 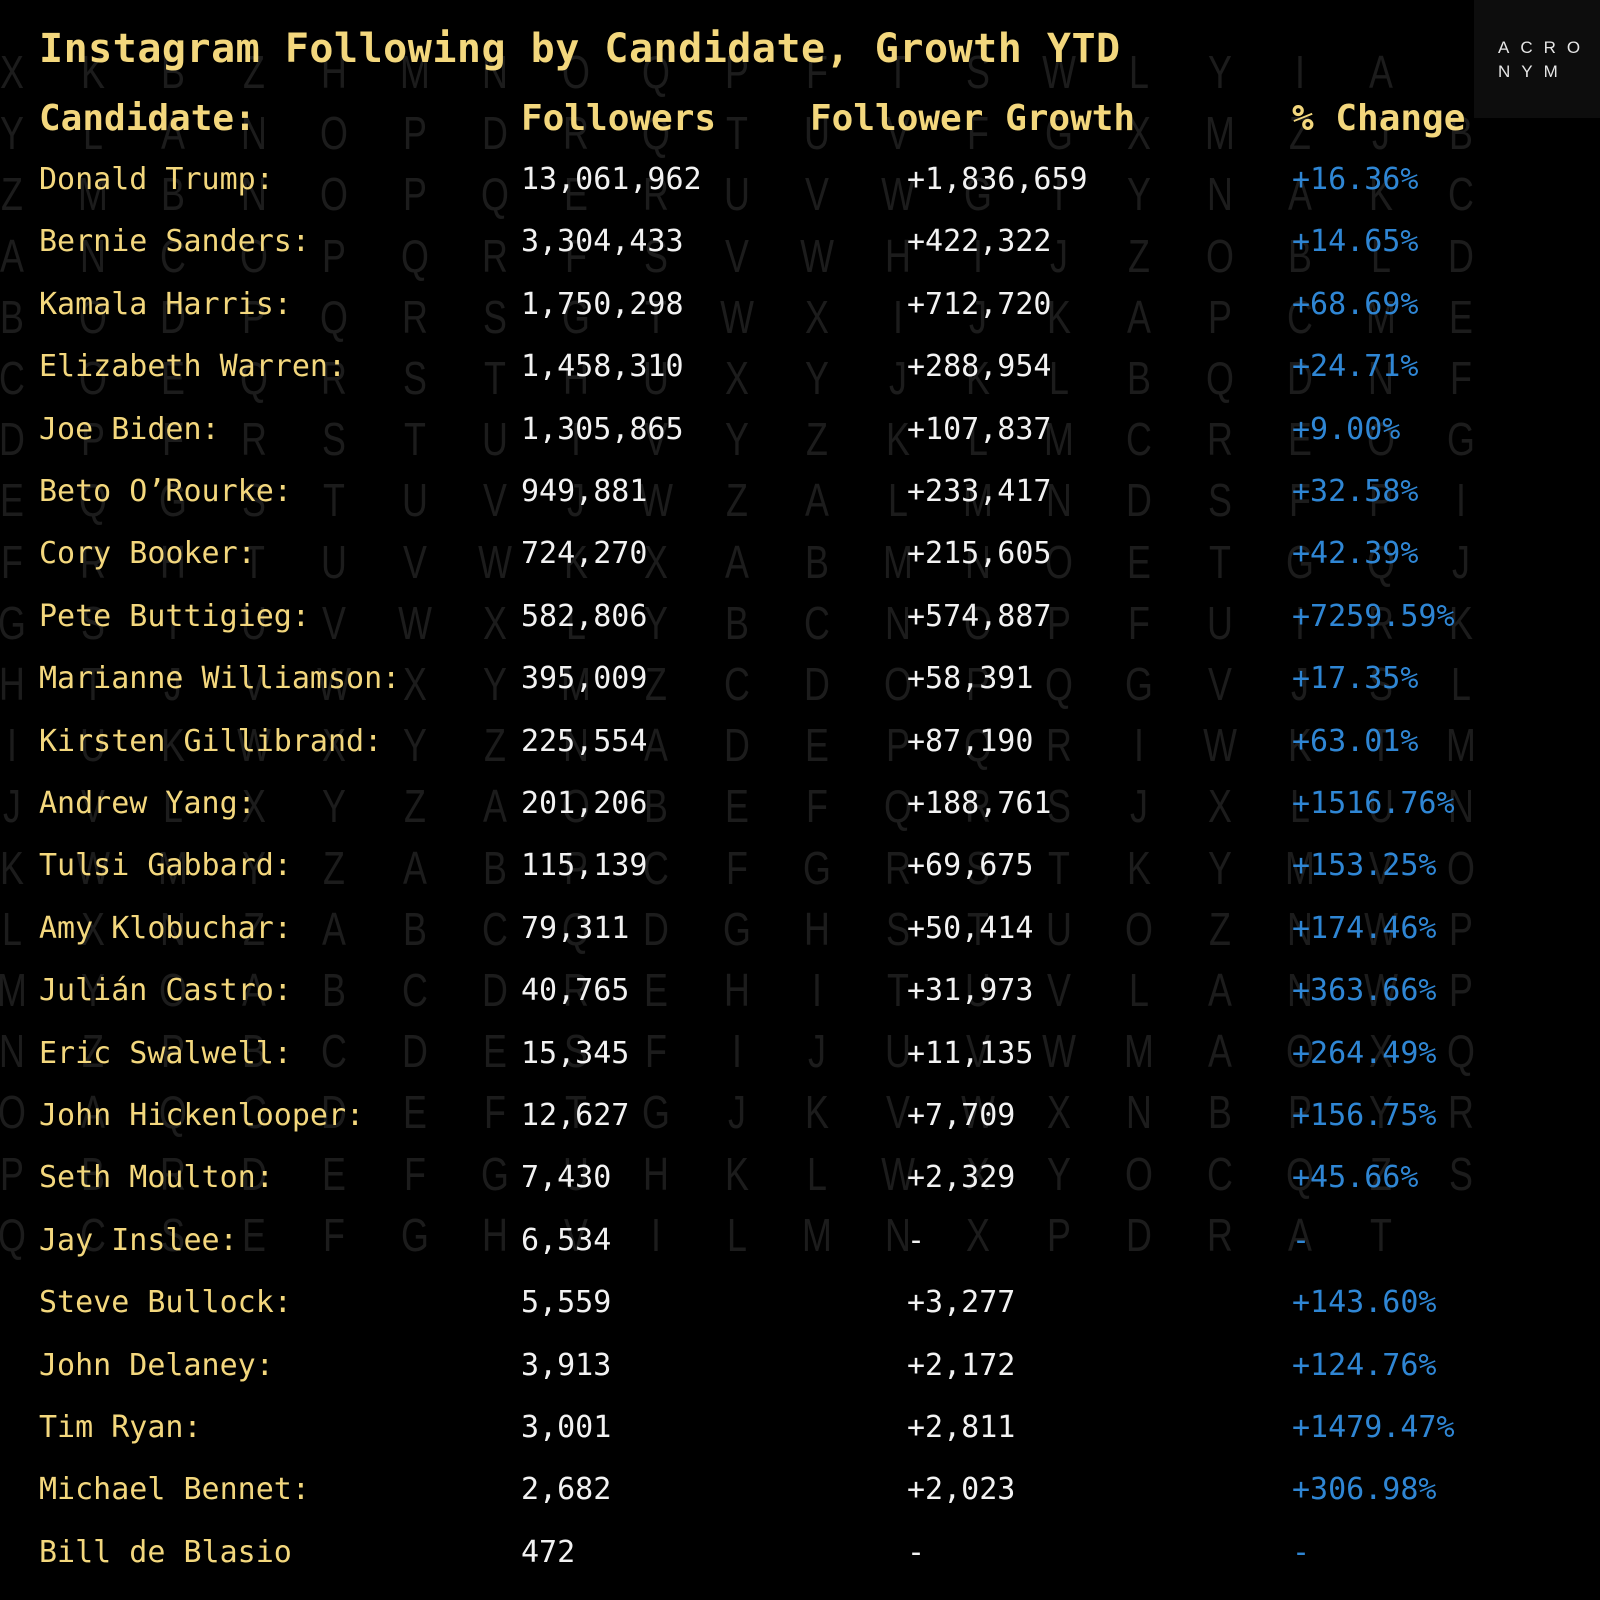 I want to click on table-row: Beto O’Rourke: 949,881 +233,417 +32.58%, so click(x=800, y=508).